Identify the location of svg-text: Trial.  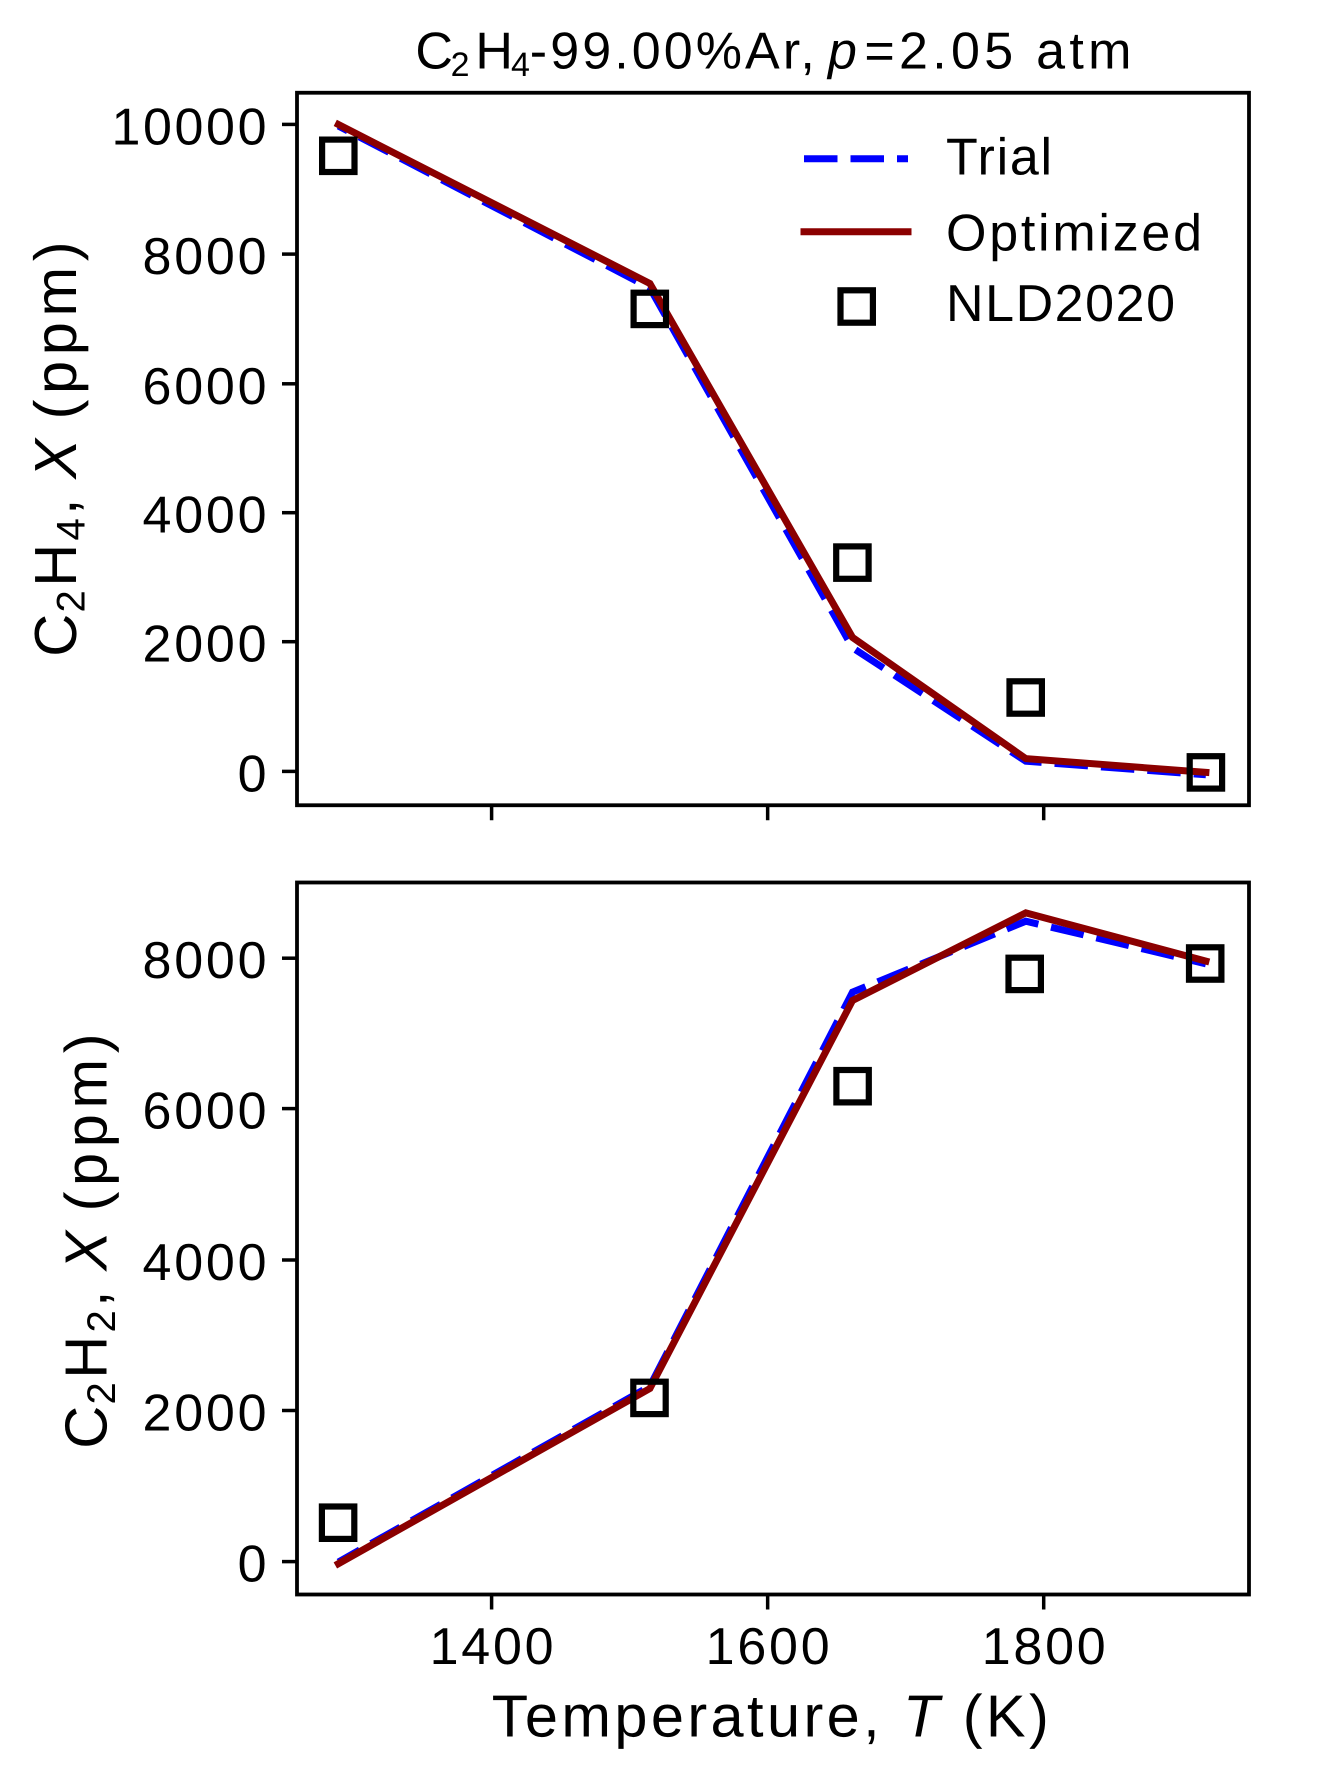
(999, 157).